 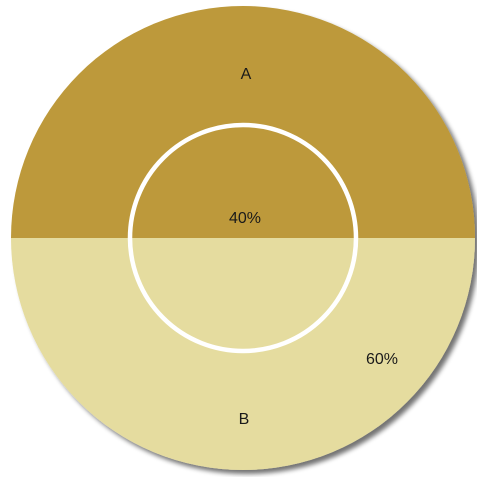 I want to click on category-label-a: A, so click(x=246, y=74).